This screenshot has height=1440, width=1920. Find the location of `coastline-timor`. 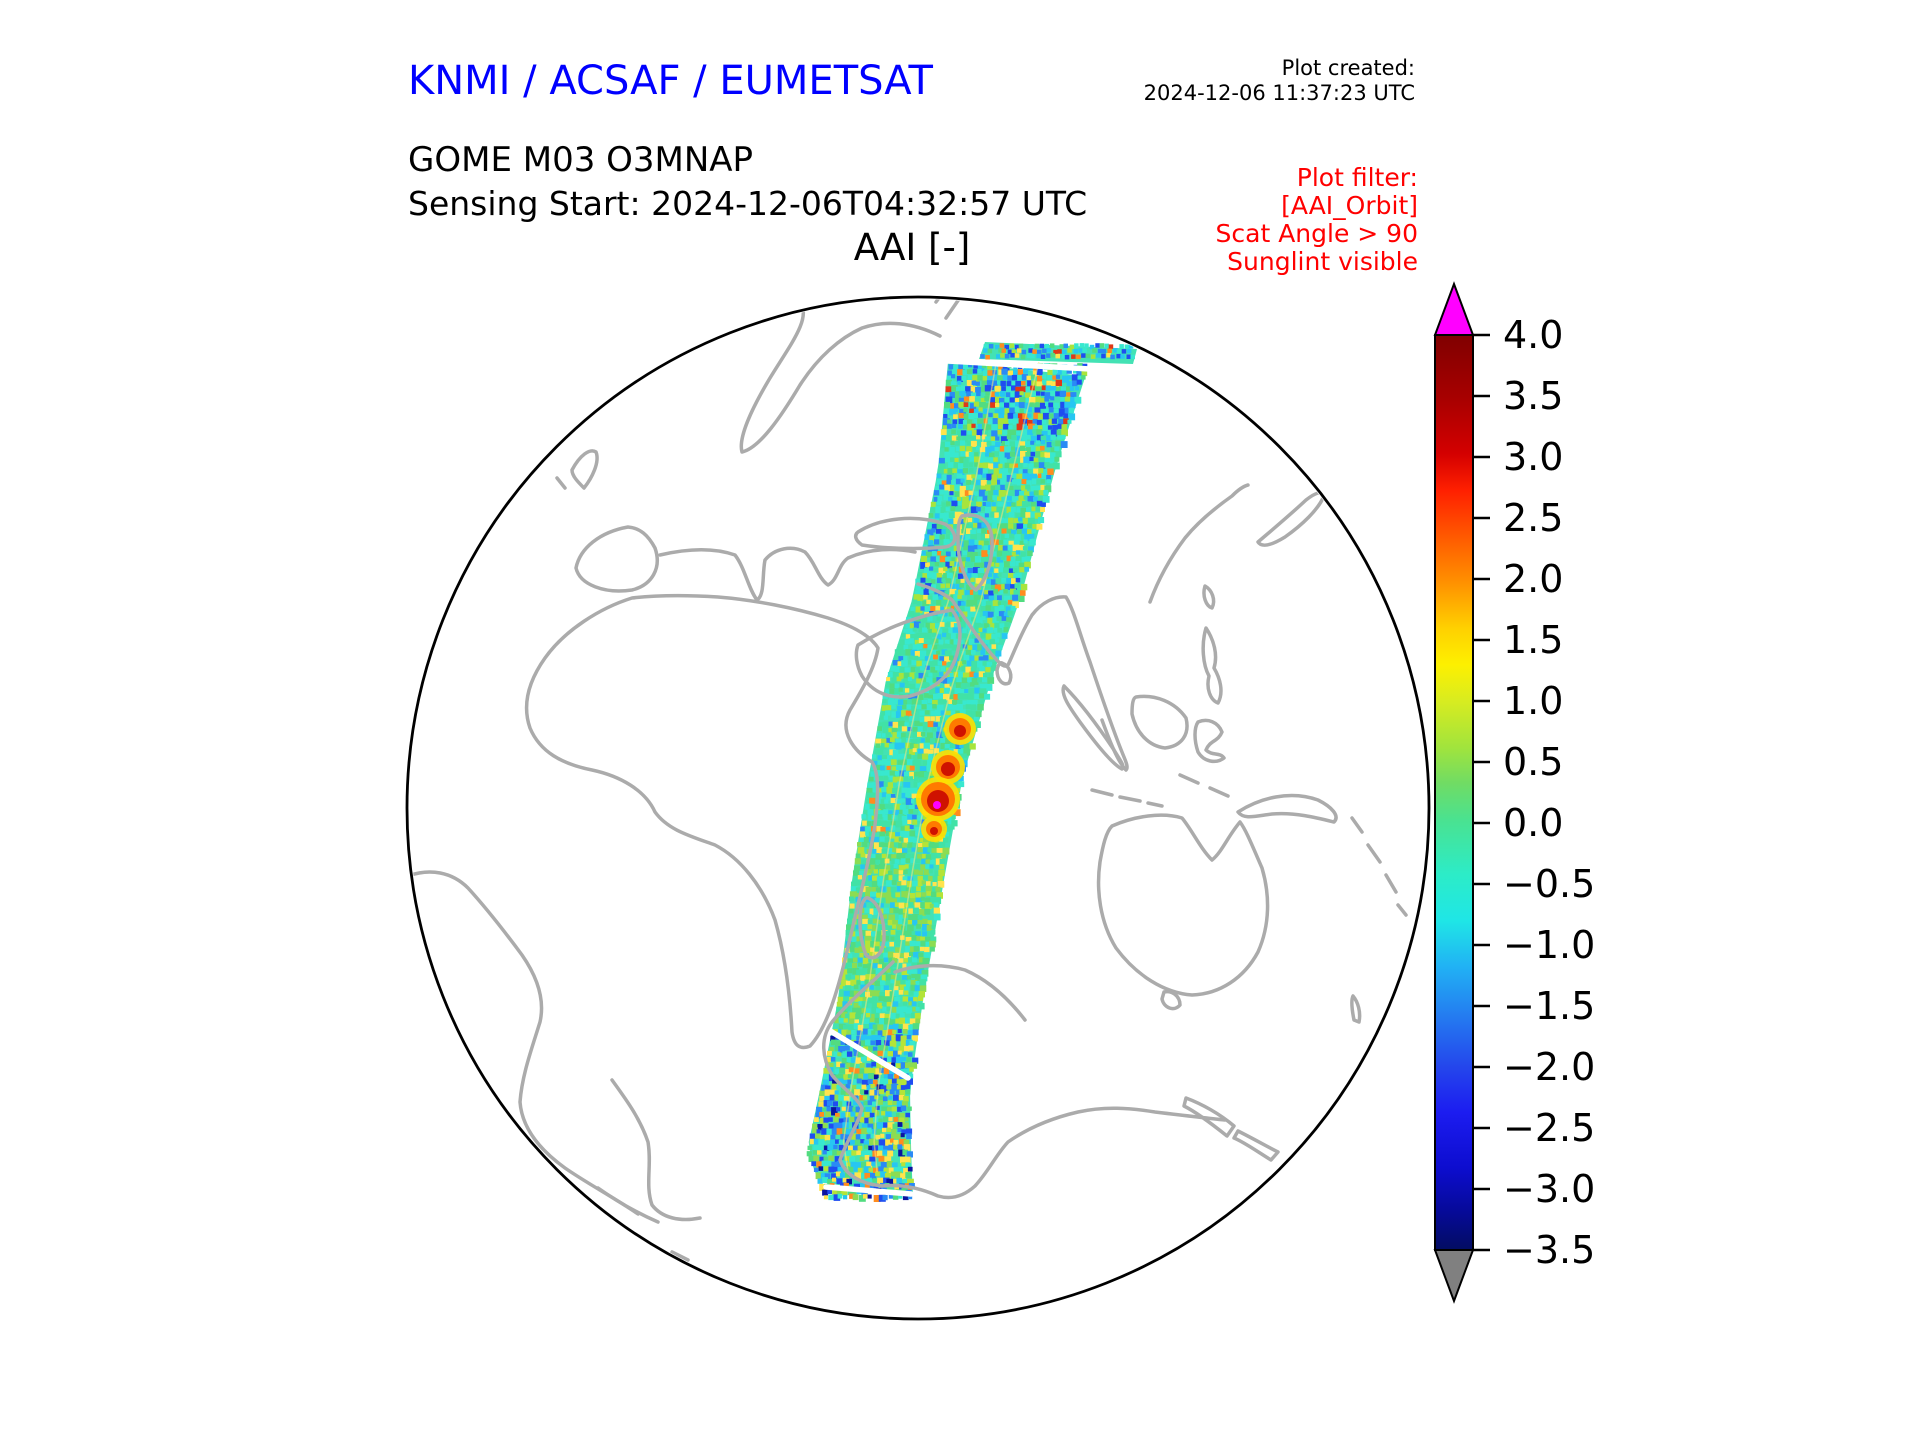

coastline-timor is located at coordinates (1204, 785).